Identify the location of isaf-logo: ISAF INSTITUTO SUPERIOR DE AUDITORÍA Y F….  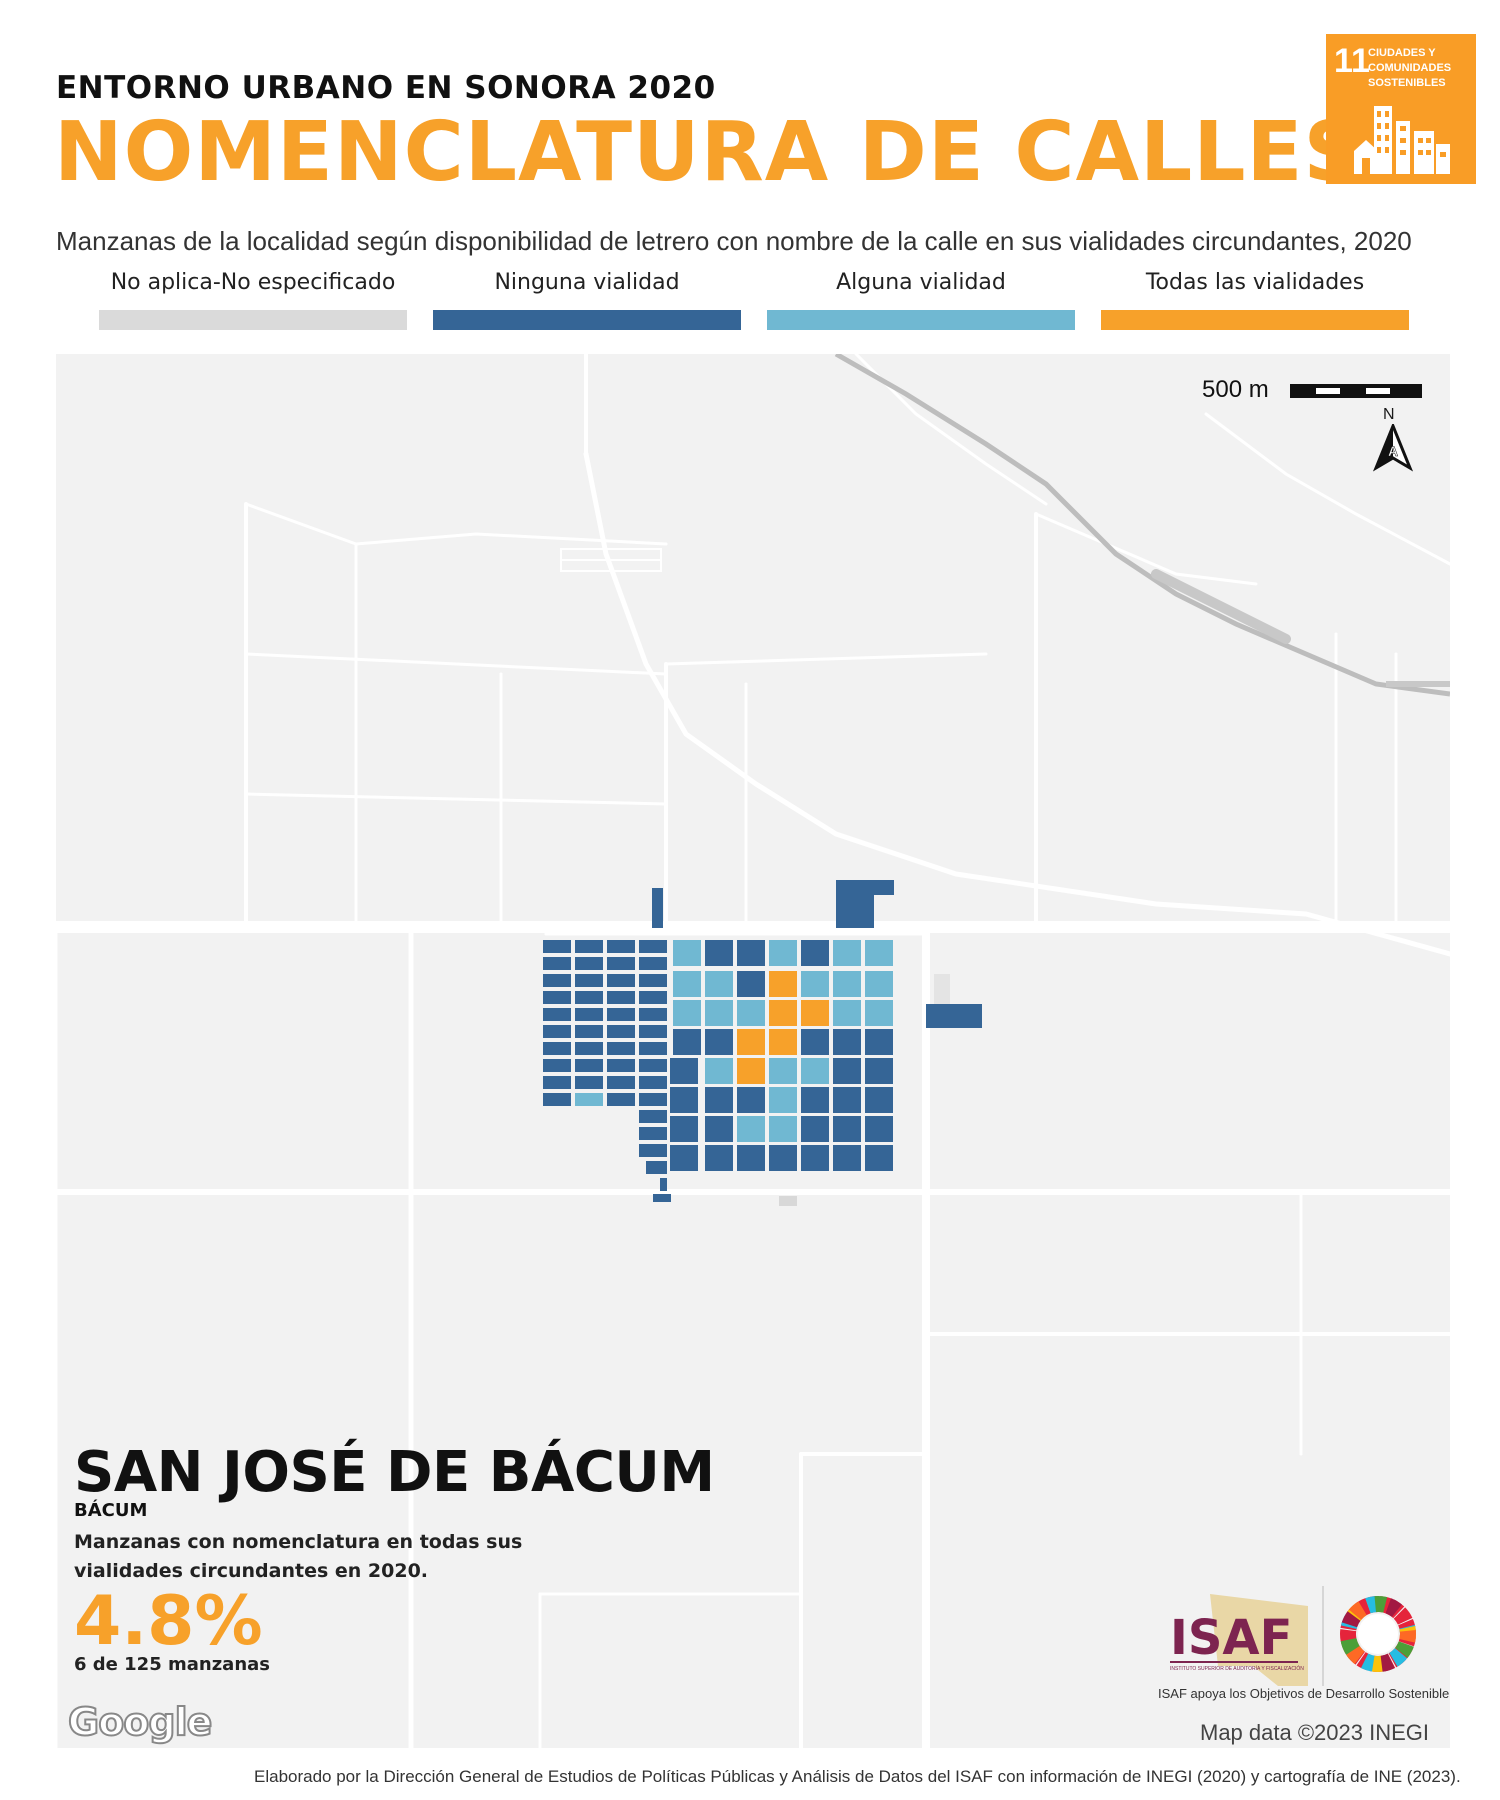
(1308, 1641).